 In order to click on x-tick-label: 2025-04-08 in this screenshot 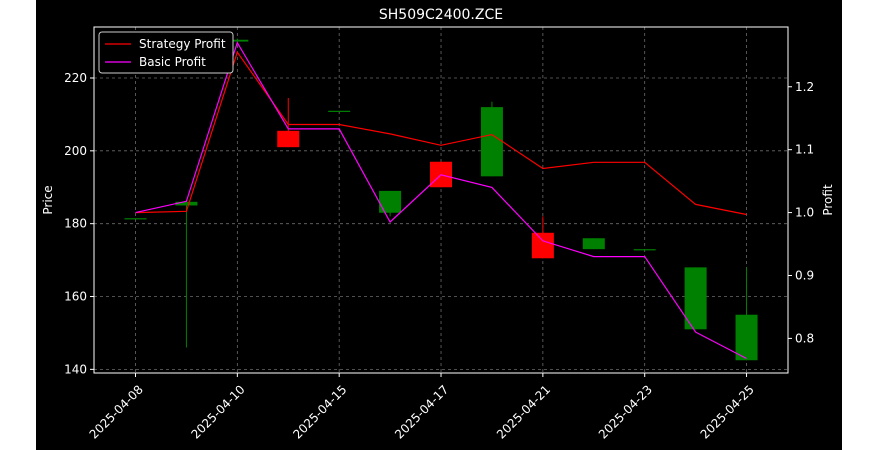, I will do `click(116, 411)`.